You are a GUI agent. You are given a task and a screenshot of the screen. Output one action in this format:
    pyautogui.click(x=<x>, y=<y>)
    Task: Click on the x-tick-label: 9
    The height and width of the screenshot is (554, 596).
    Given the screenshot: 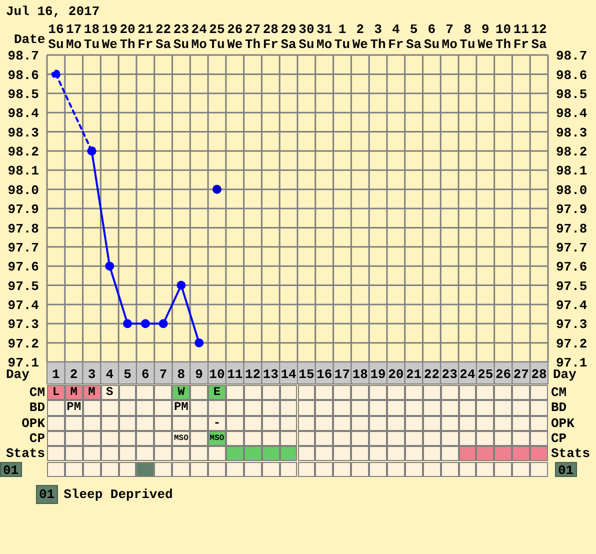 What is the action you would take?
    pyautogui.click(x=199, y=374)
    